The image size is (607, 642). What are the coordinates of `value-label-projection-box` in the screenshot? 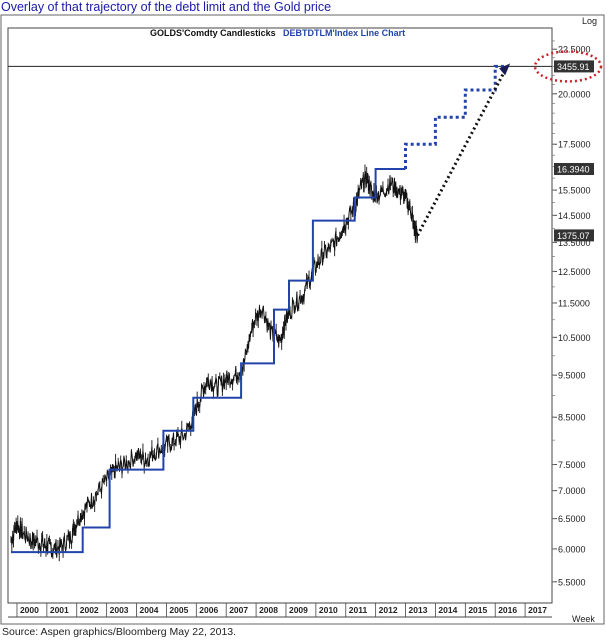 It's located at (574, 66).